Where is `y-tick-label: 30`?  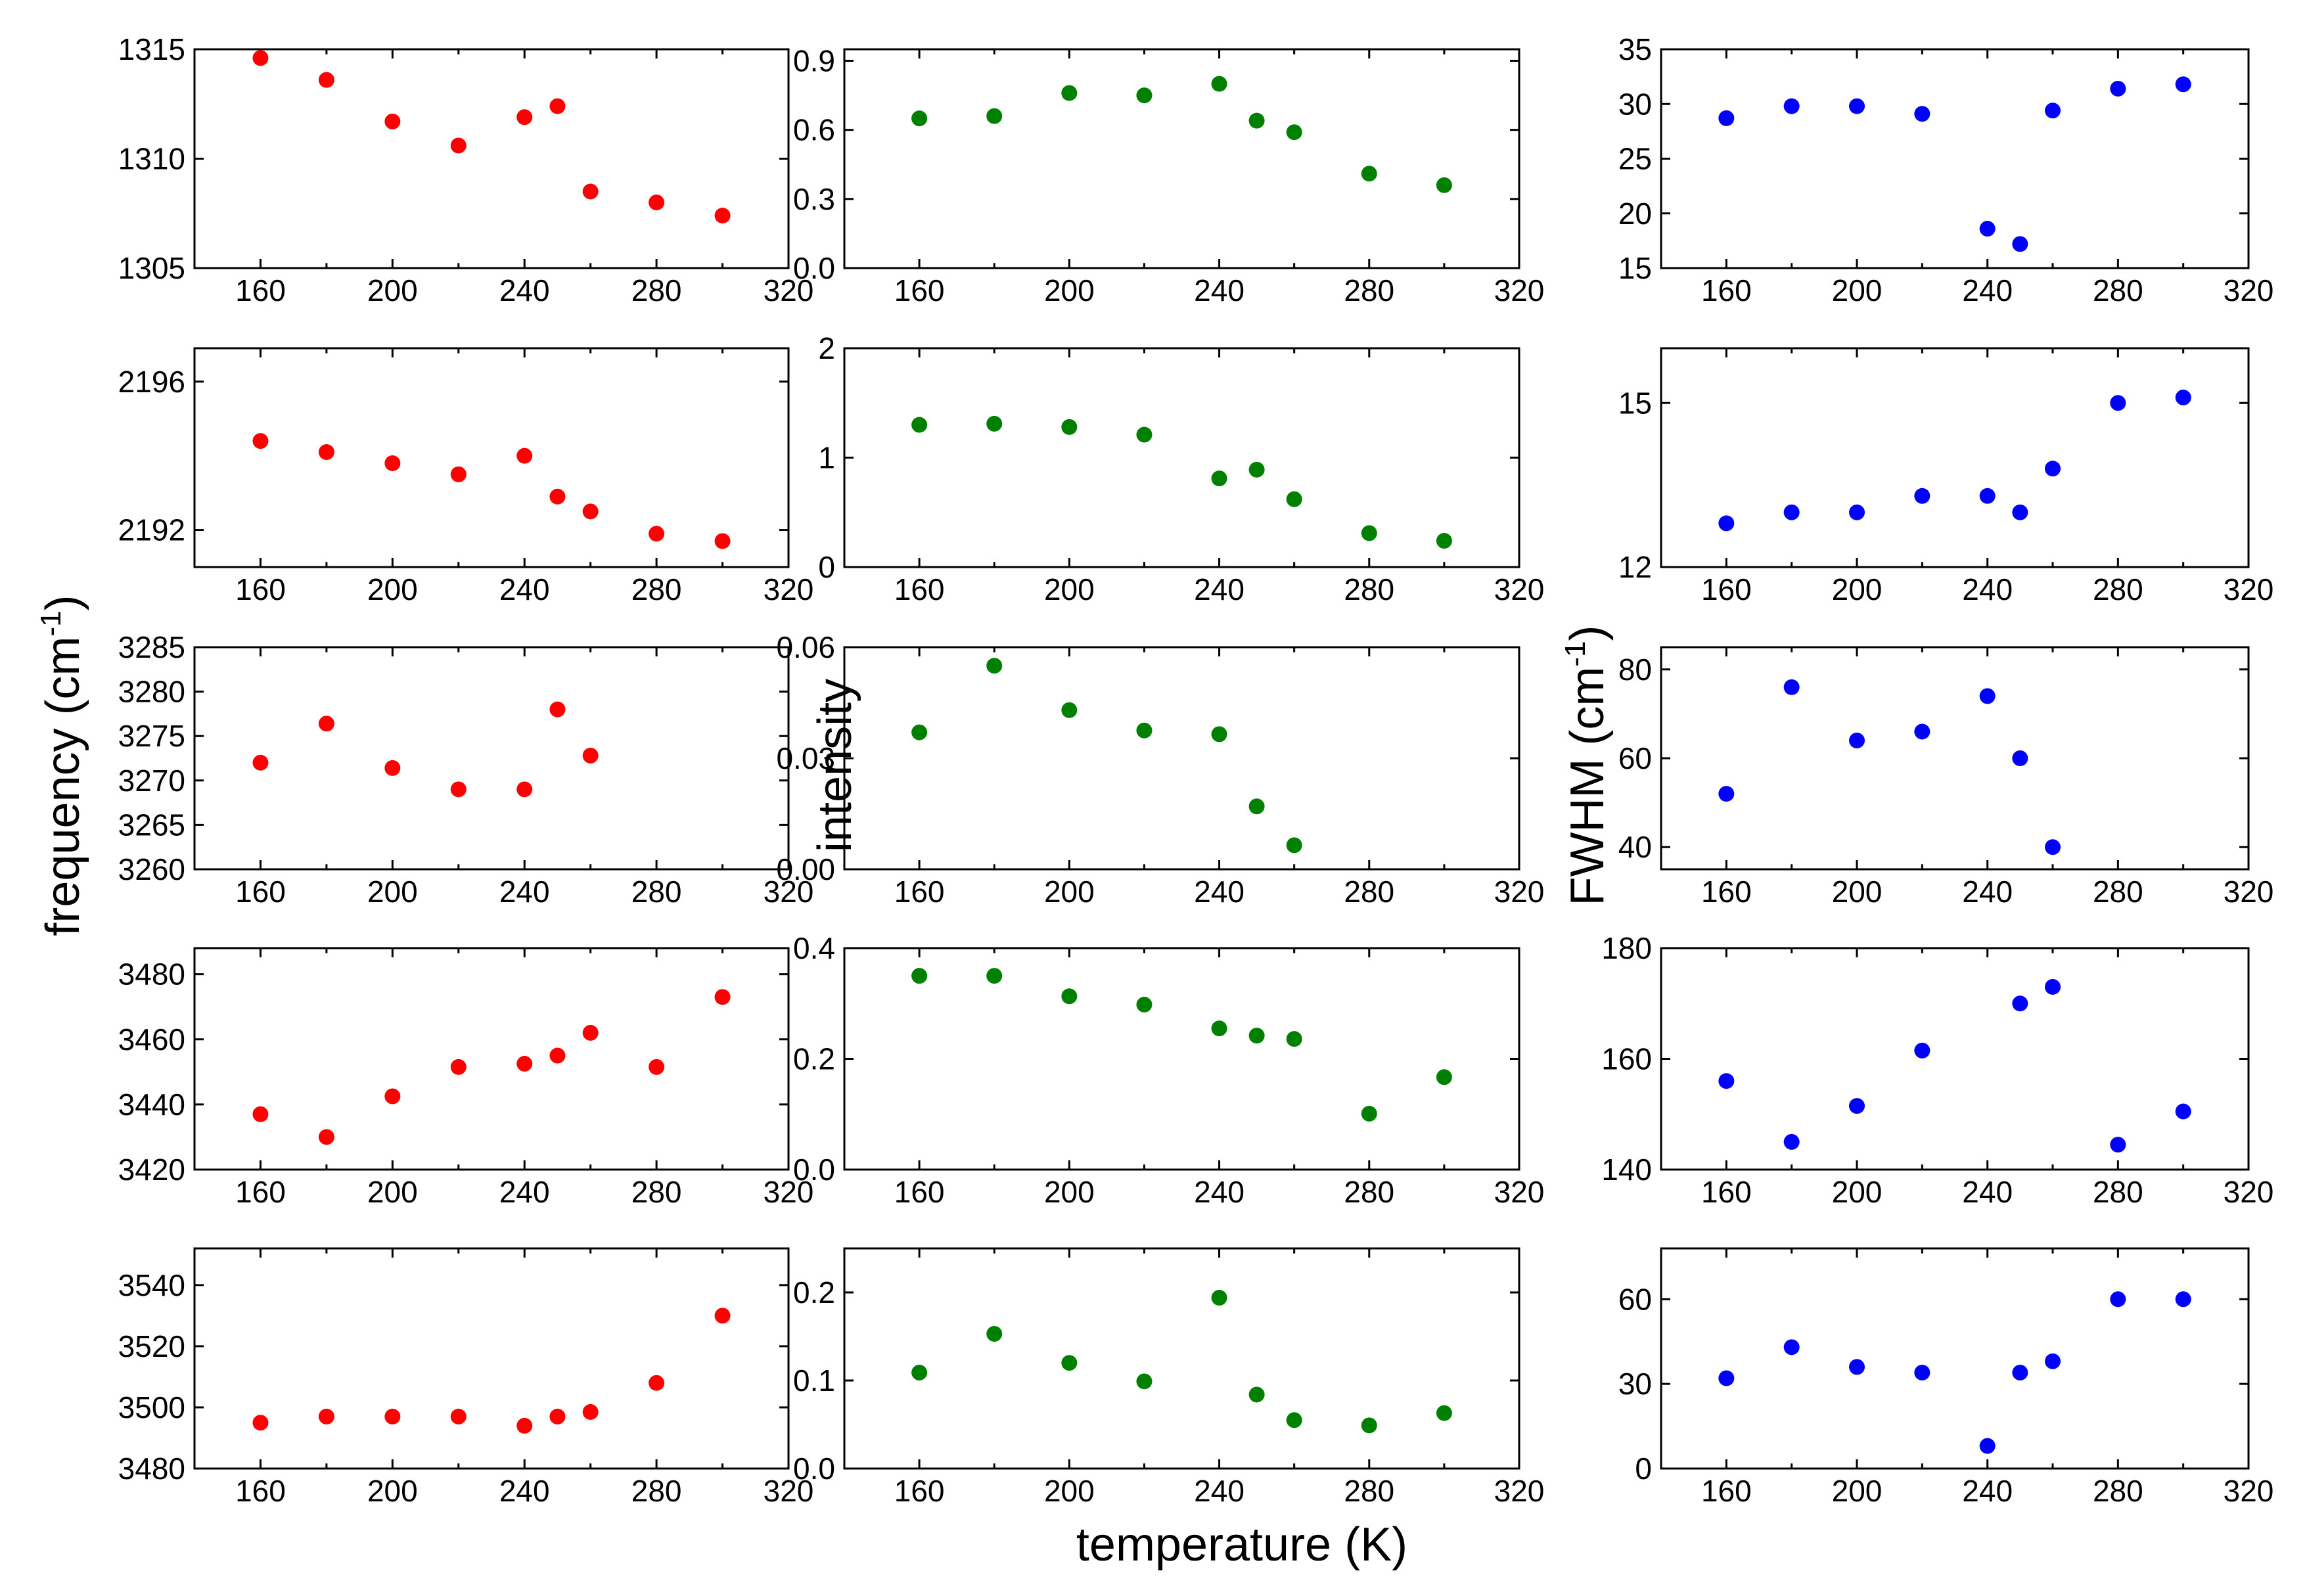 y-tick-label: 30 is located at coordinates (1635, 104).